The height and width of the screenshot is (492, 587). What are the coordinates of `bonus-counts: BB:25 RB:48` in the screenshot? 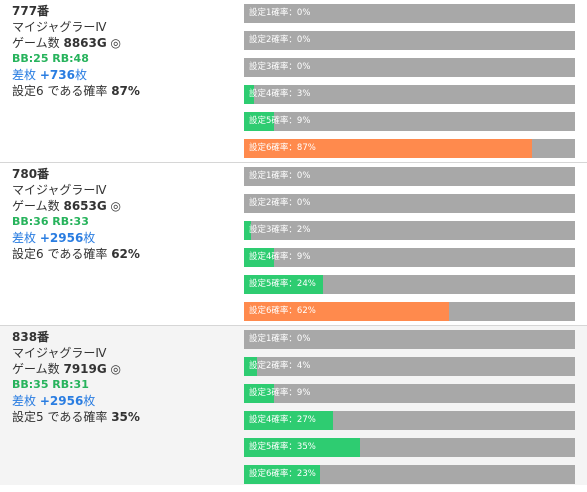 It's located at (50, 58).